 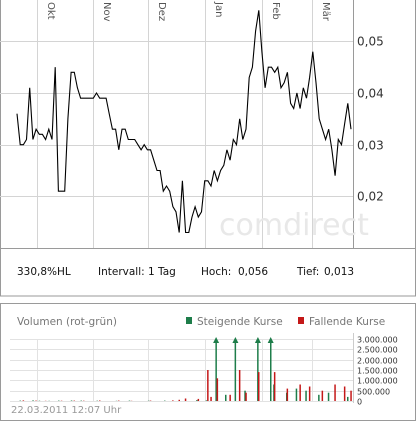 I want to click on price-x-tick-label: Feb, so click(x=275, y=11).